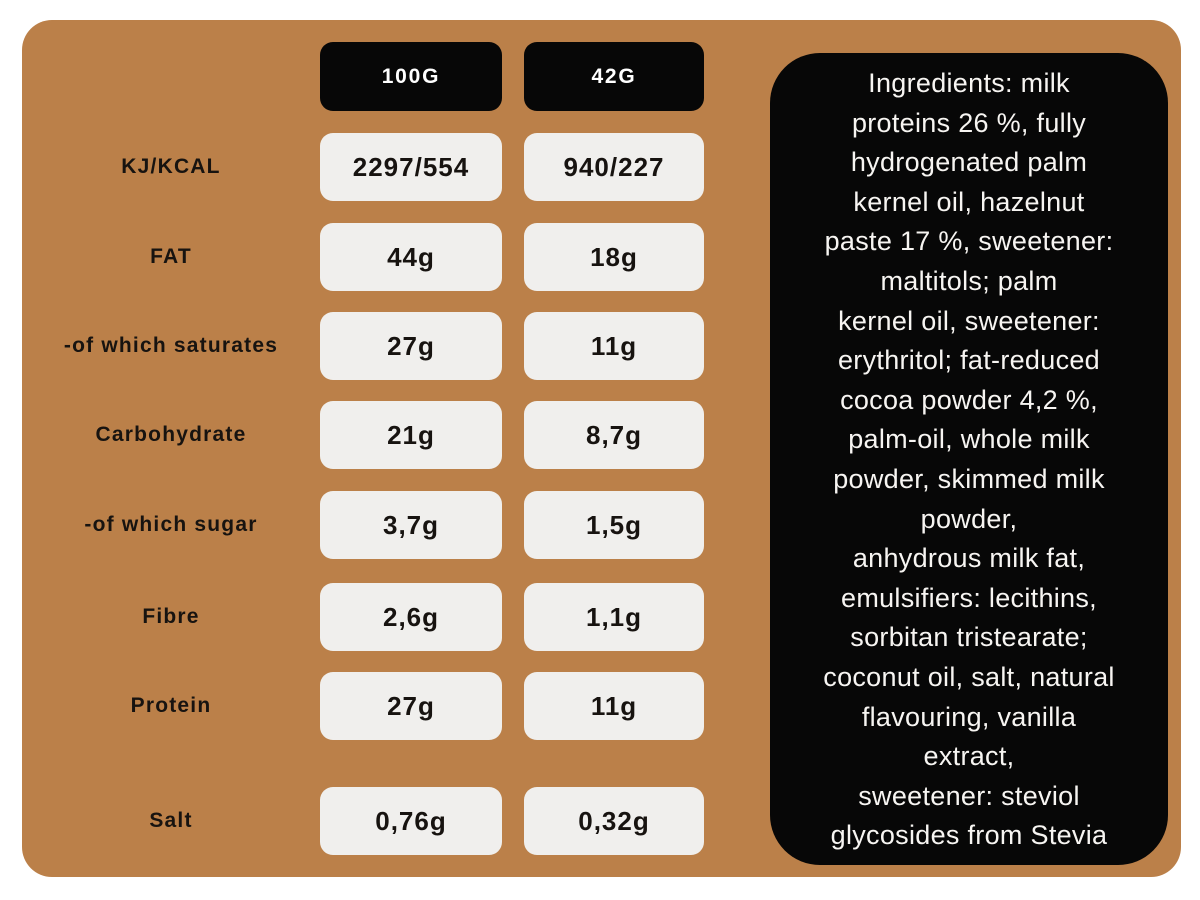 This screenshot has height=900, width=1200. I want to click on column-header-row: 100G 42G, so click(396, 76).